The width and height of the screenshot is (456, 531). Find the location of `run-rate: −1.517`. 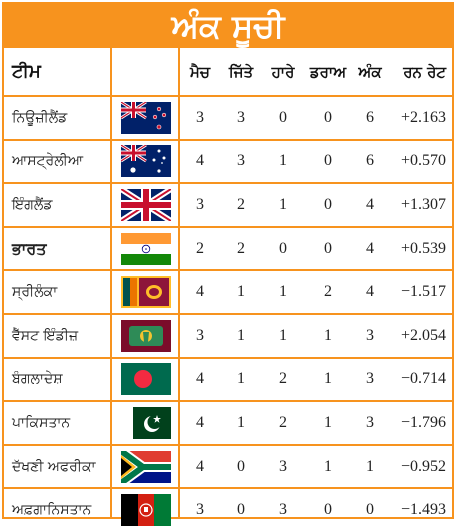

run-rate: −1.517 is located at coordinates (423, 292).